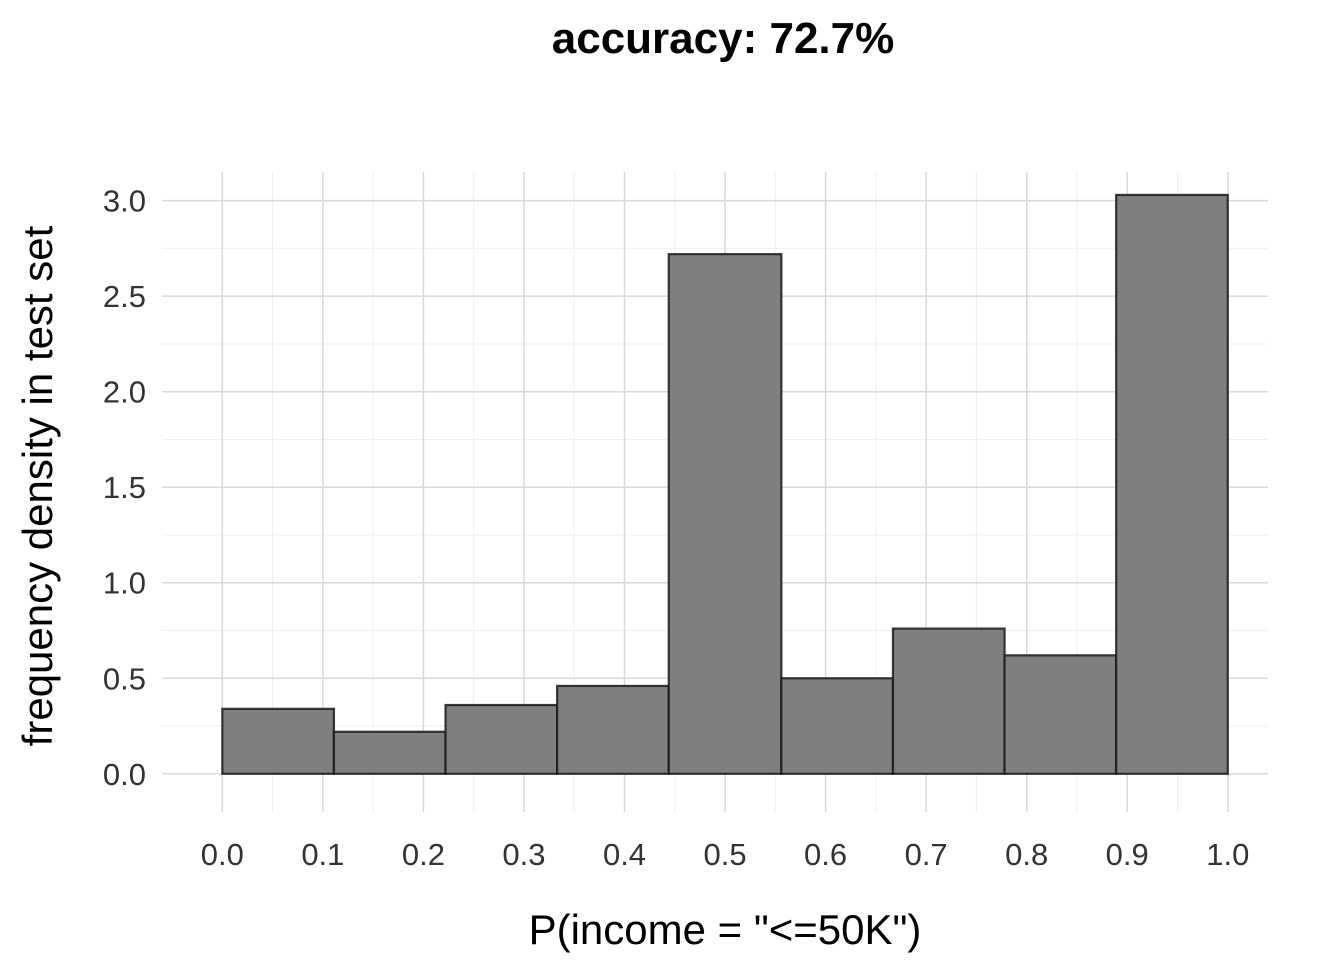 This screenshot has height=960, width=1344. What do you see at coordinates (124, 392) in the screenshot?
I see `y-tick-label: 2.0` at bounding box center [124, 392].